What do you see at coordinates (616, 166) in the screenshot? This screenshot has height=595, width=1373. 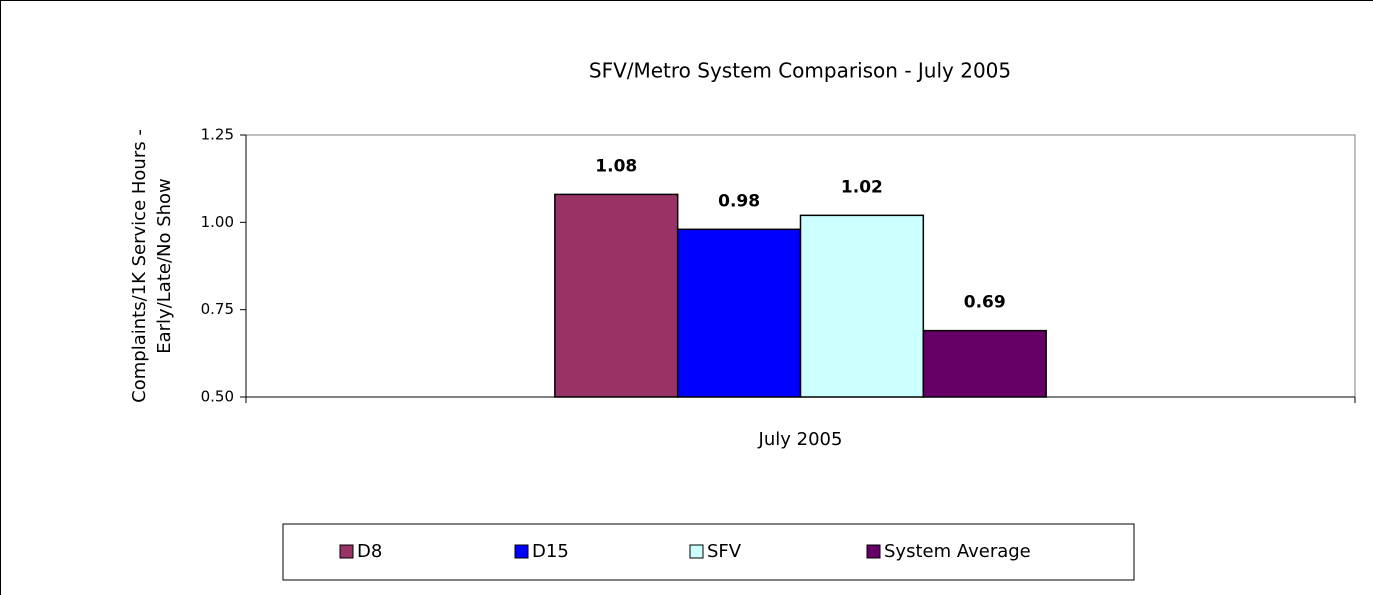 I see `data-label: 1.08` at bounding box center [616, 166].